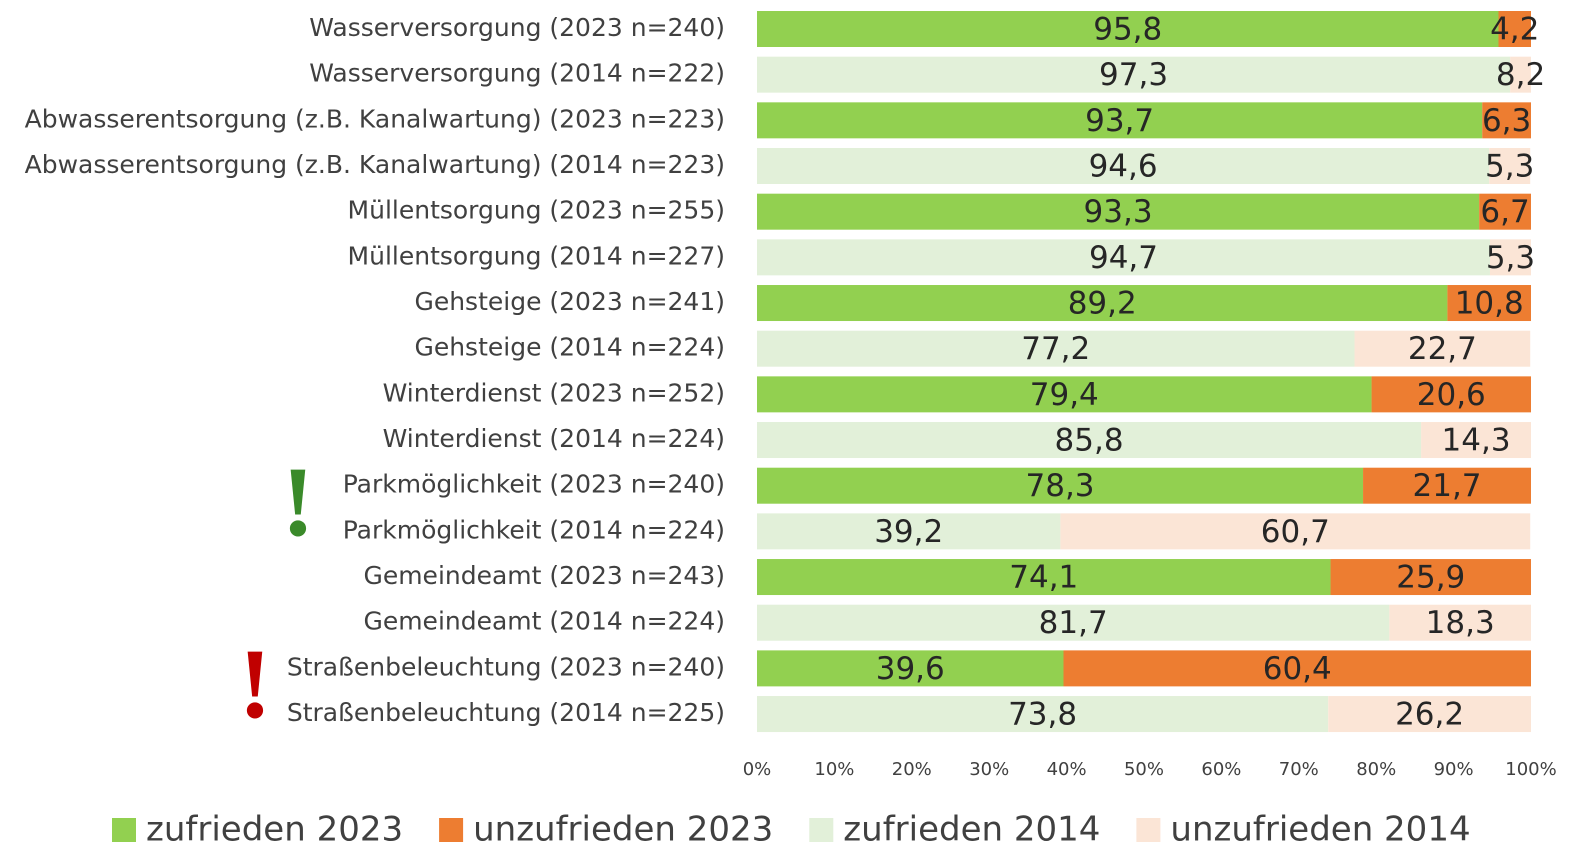 Image resolution: width=1569 pixels, height=849 pixels. I want to click on value-label: 60,4, so click(1297, 669).